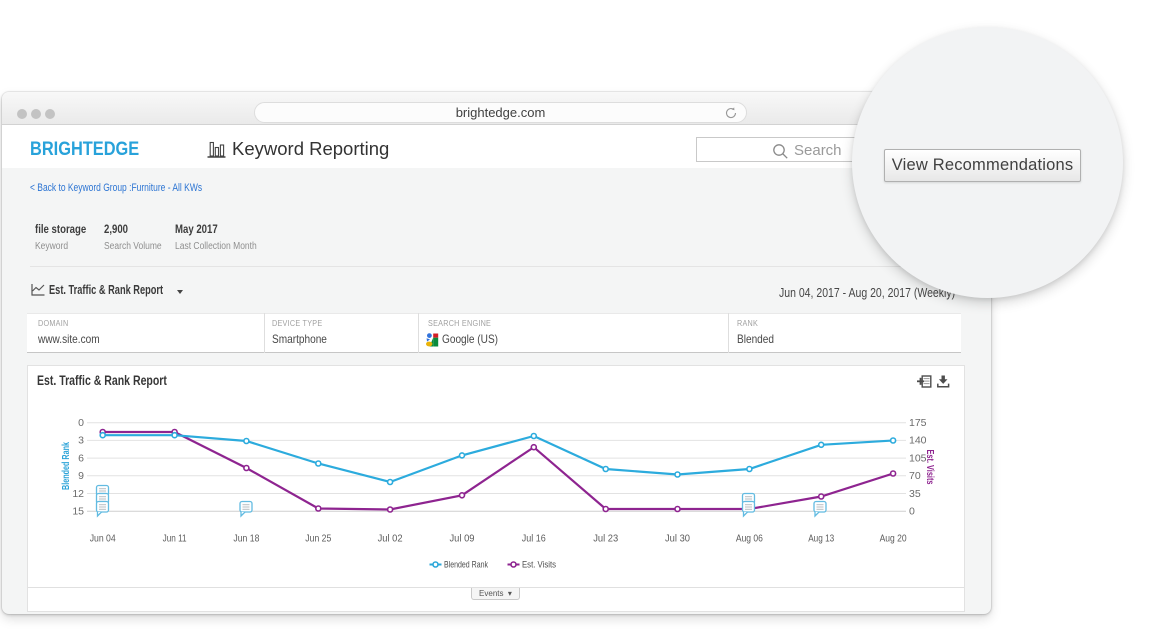  Describe the element at coordinates (821, 539) in the screenshot. I see `svg-text: Aug 13` at that location.